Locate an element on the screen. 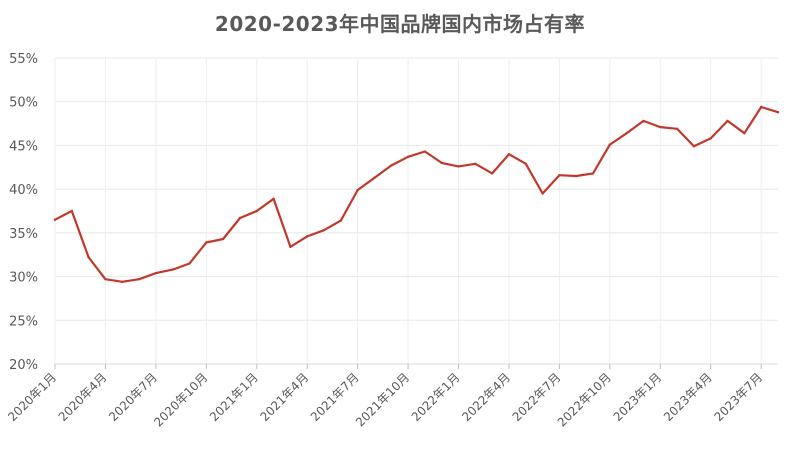 This screenshot has height=450, width=800. x-tick-label: 2021年4月 is located at coordinates (284, 397).